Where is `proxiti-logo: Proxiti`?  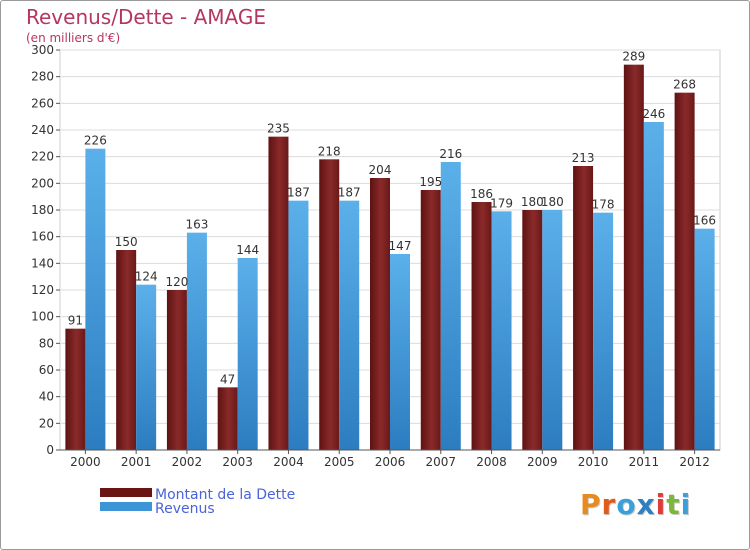
proxiti-logo: Proxiti is located at coordinates (635, 504).